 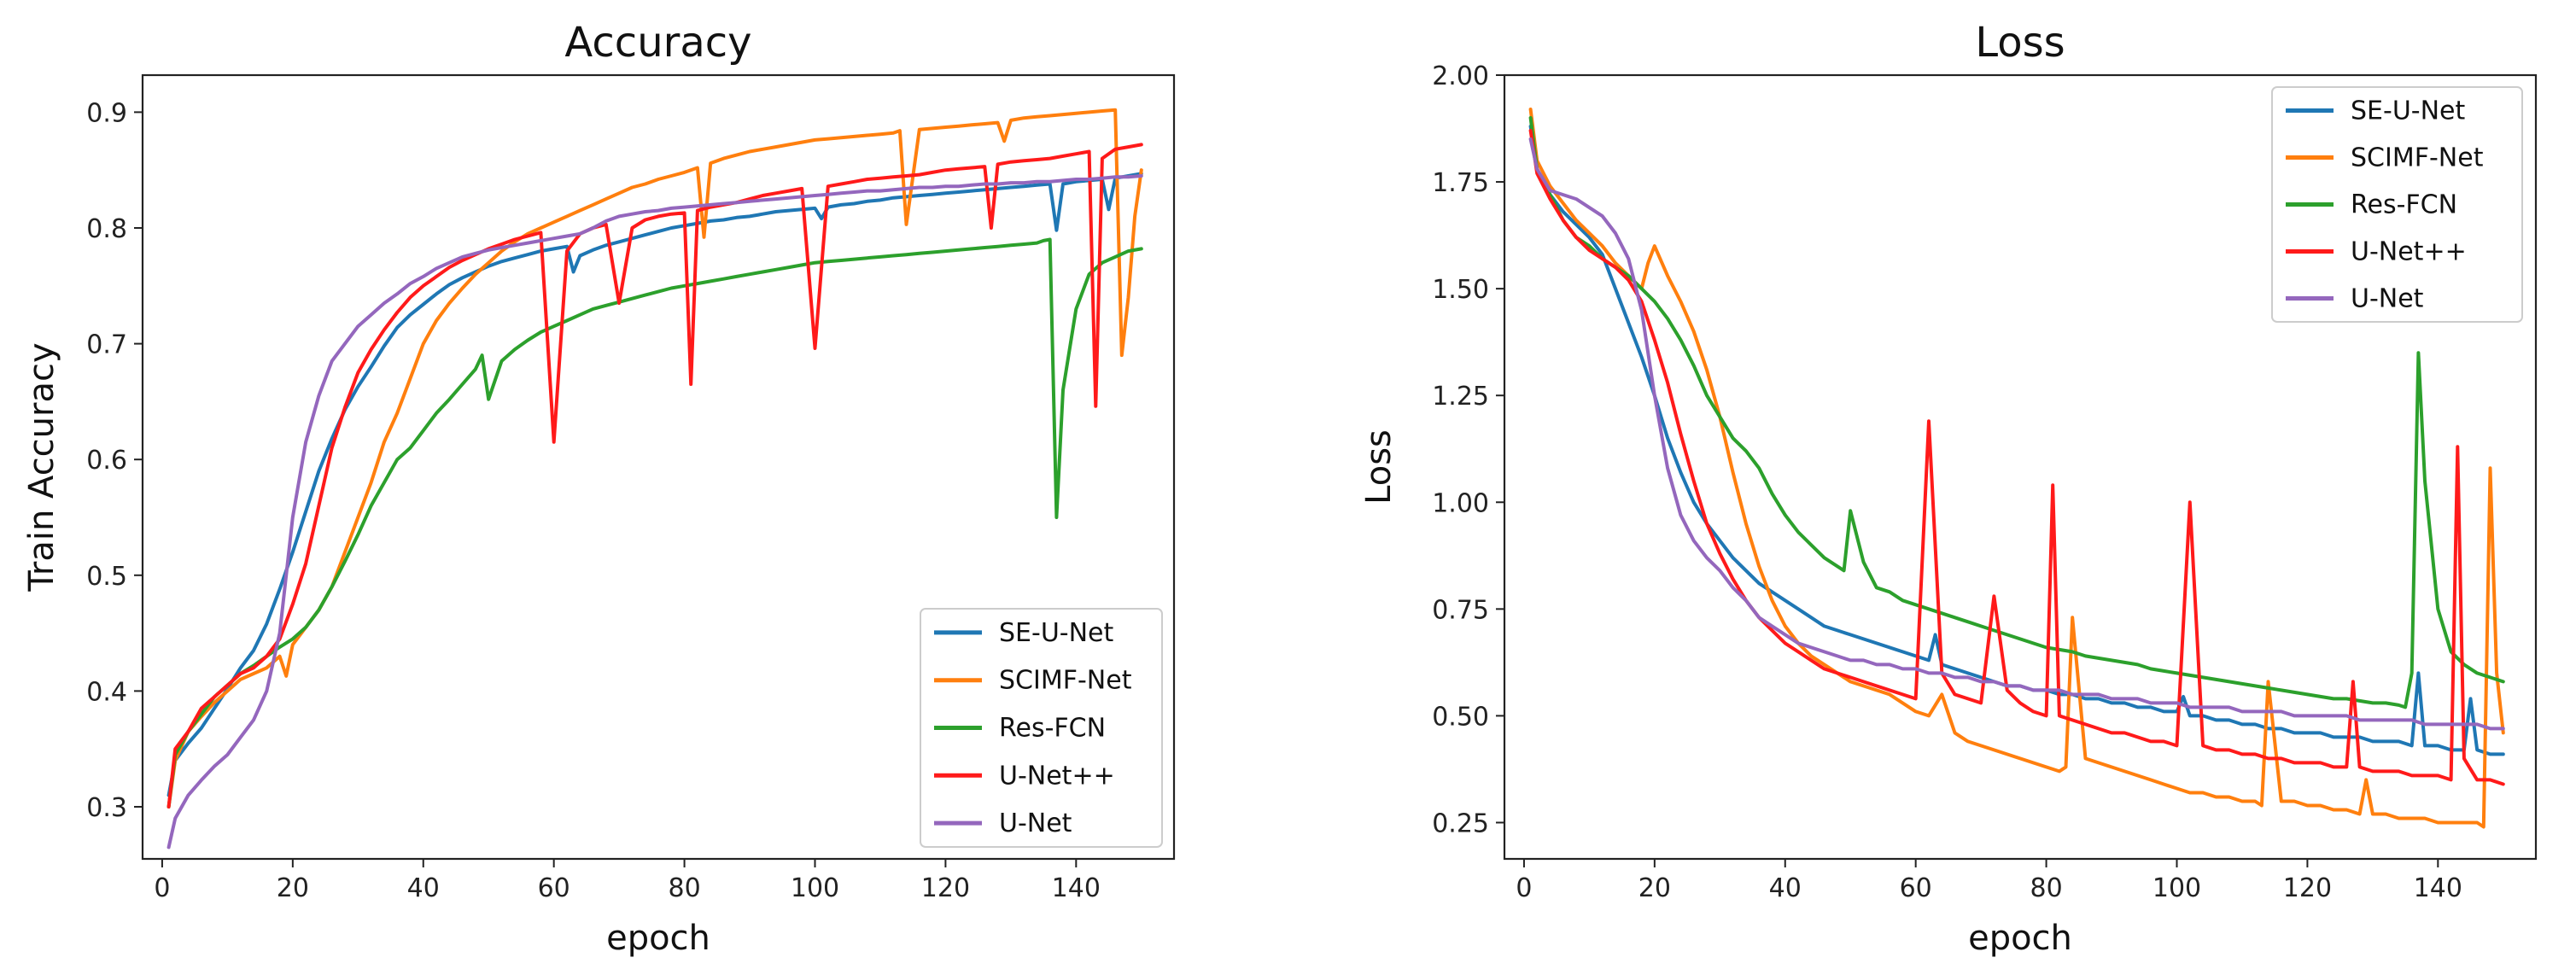 I want to click on chart-title: Loss, so click(x=2020, y=43).